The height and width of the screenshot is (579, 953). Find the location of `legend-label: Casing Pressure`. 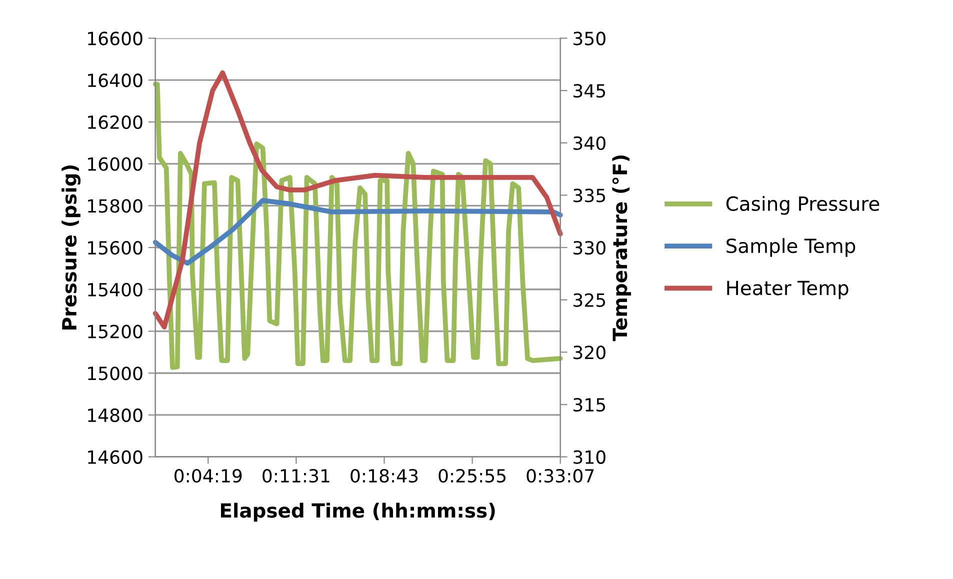

legend-label: Casing Pressure is located at coordinates (803, 205).